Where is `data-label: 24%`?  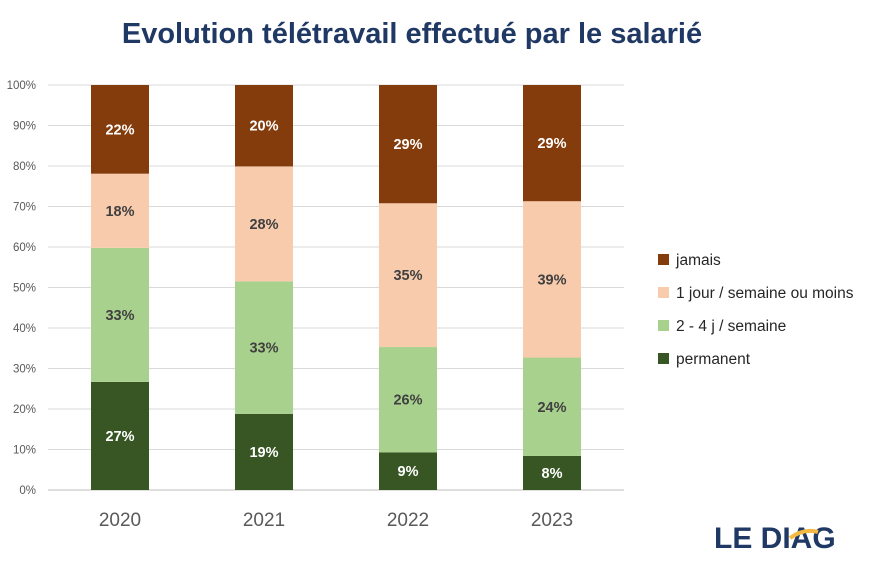 data-label: 24% is located at coordinates (551, 408).